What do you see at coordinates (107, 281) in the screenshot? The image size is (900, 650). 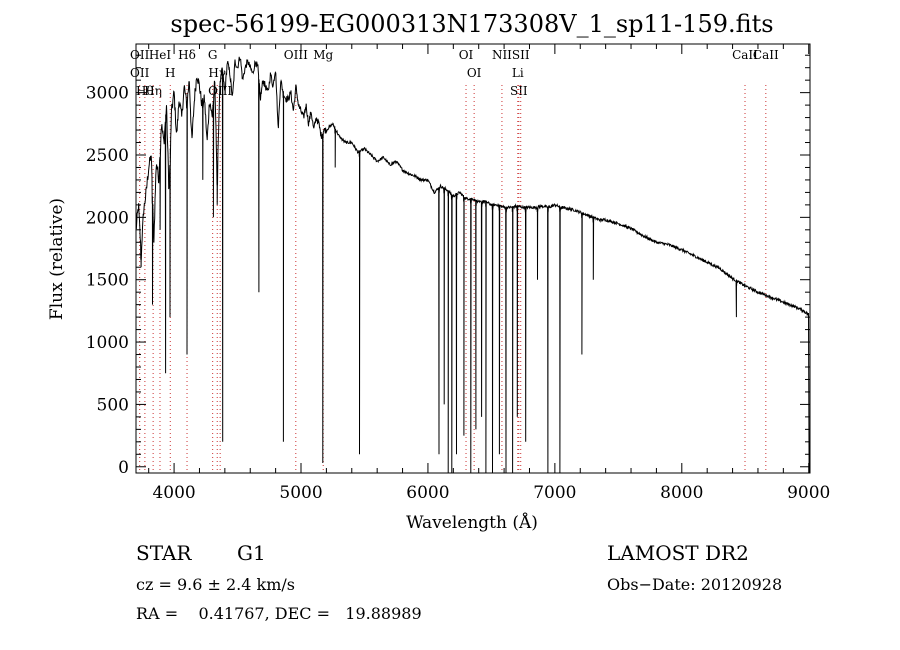 I see `y-tick-label: 1500` at bounding box center [107, 281].